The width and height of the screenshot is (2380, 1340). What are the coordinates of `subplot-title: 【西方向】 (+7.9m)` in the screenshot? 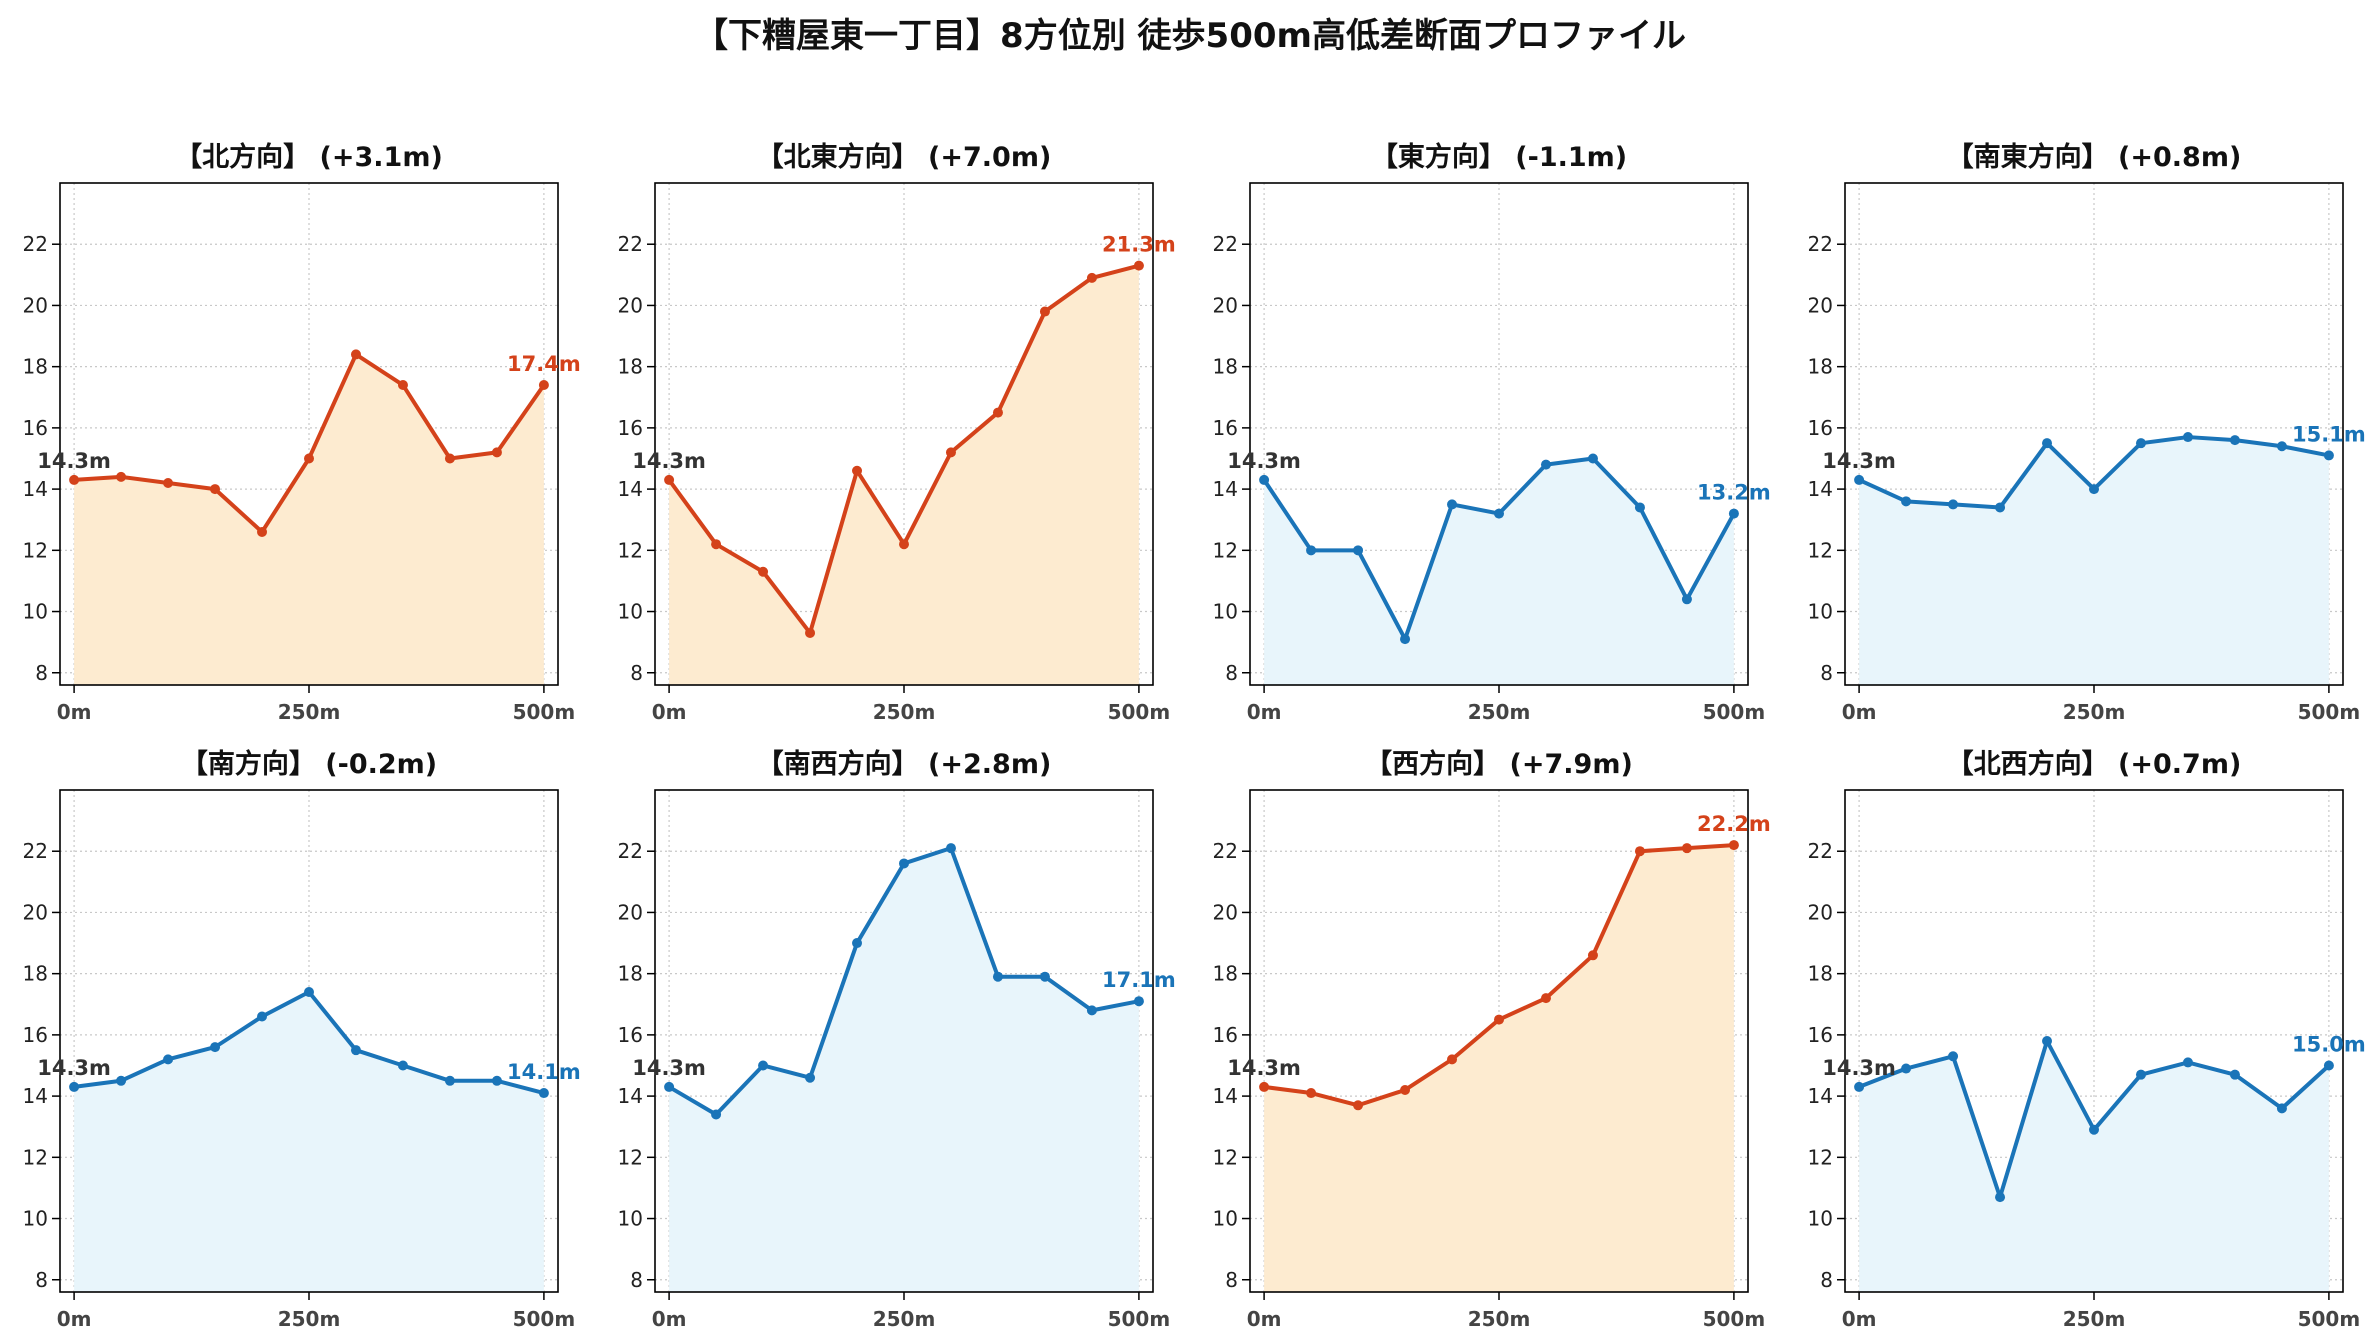 It's located at (1499, 764).